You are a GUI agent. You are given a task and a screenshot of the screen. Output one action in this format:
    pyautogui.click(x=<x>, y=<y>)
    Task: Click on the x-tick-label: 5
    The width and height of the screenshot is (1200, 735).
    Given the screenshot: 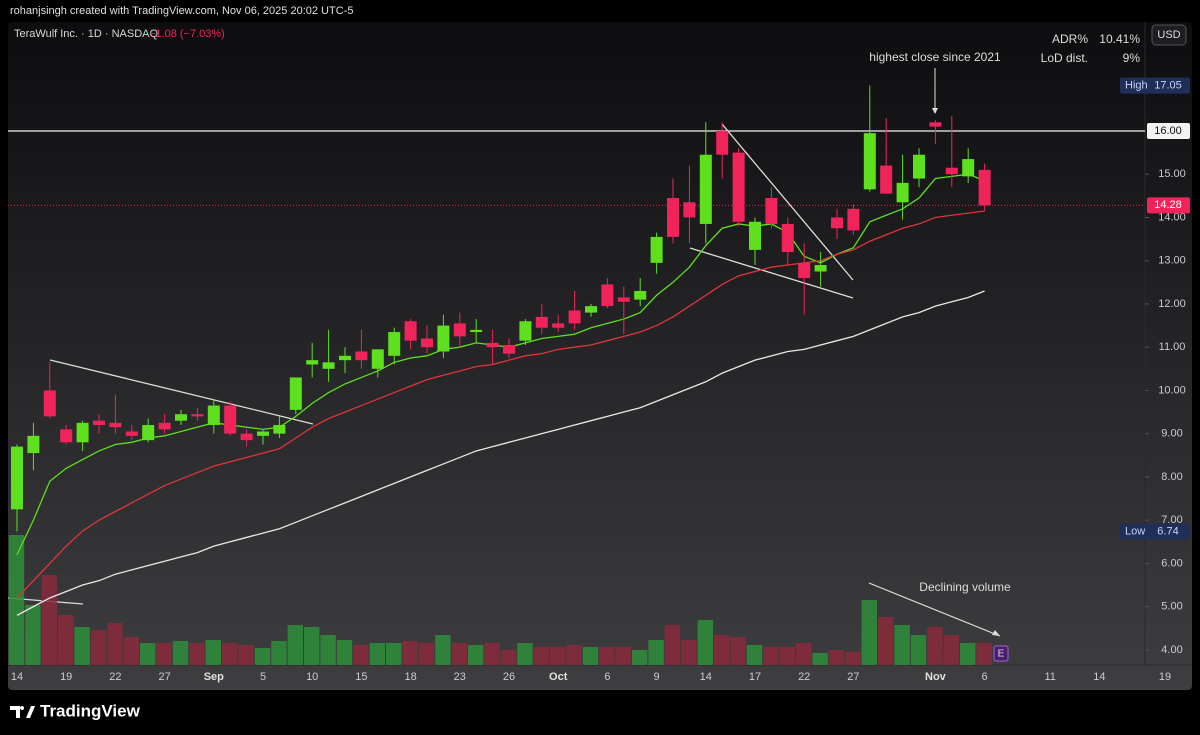 What is the action you would take?
    pyautogui.click(x=263, y=677)
    